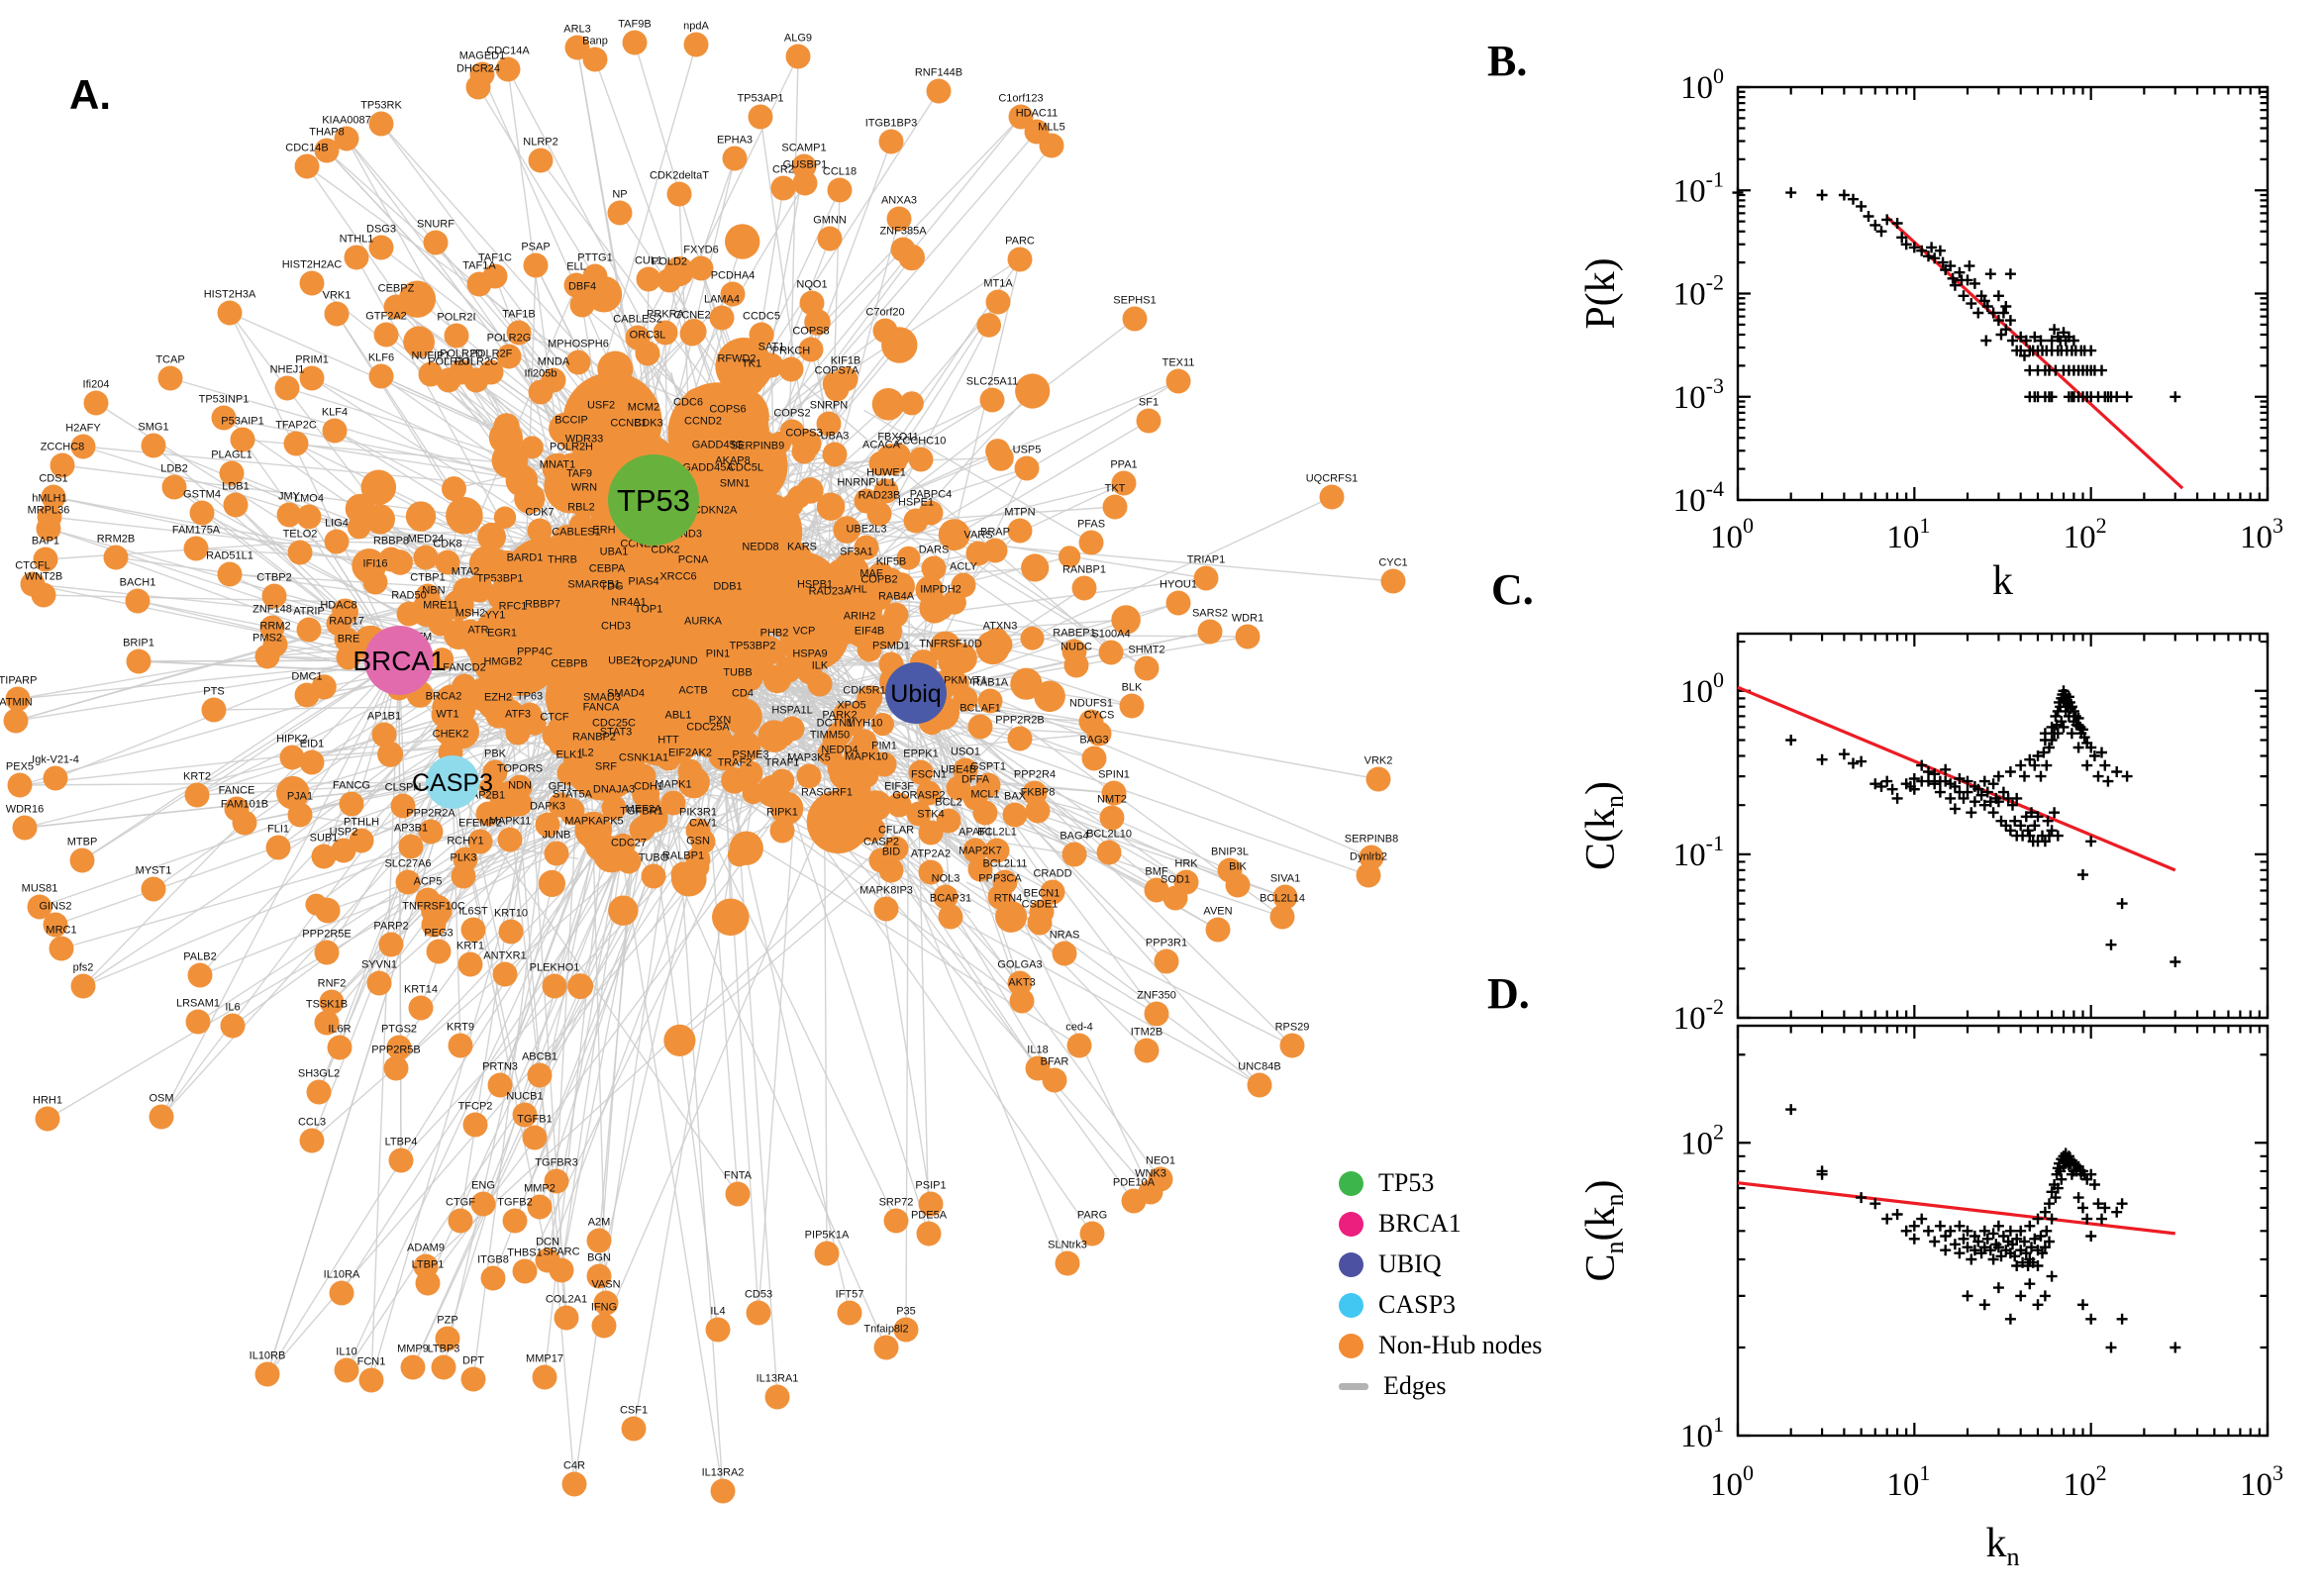  What do you see at coordinates (600, 1223) in the screenshot?
I see `network-node-label: A2M` at bounding box center [600, 1223].